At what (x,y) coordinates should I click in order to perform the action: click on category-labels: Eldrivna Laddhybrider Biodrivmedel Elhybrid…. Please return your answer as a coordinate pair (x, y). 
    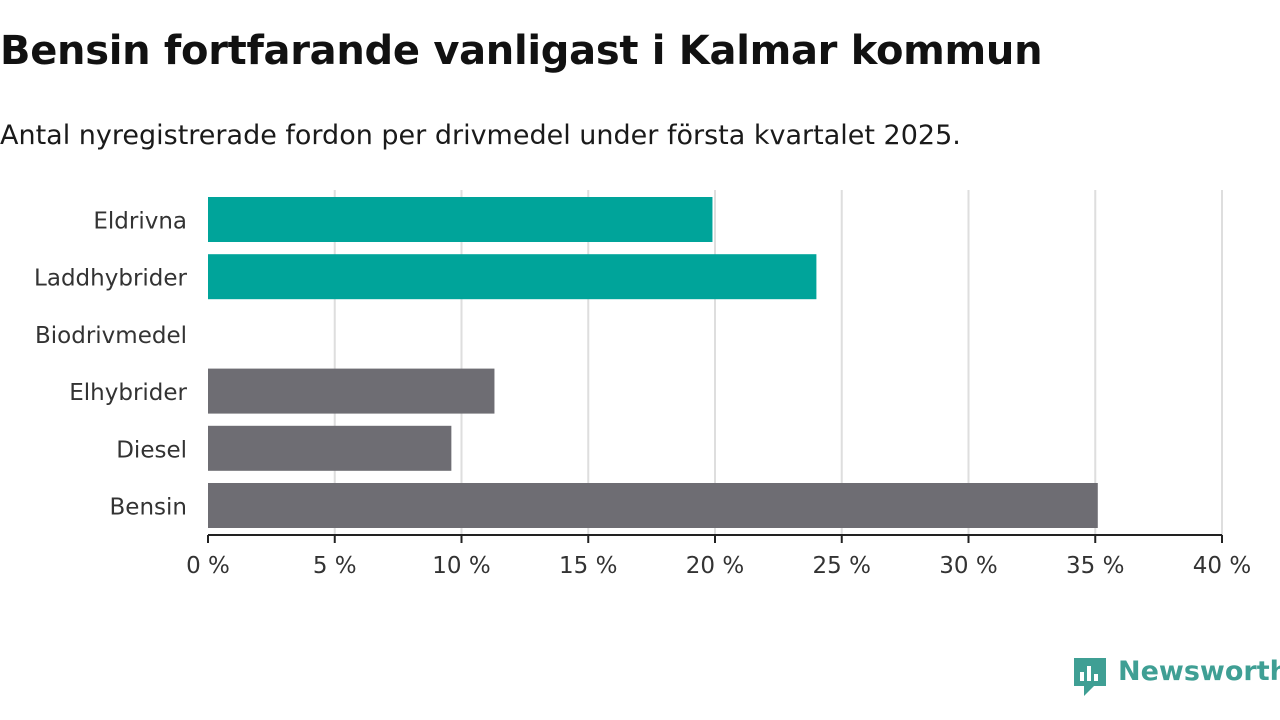
    Looking at the image, I should click on (110, 365).